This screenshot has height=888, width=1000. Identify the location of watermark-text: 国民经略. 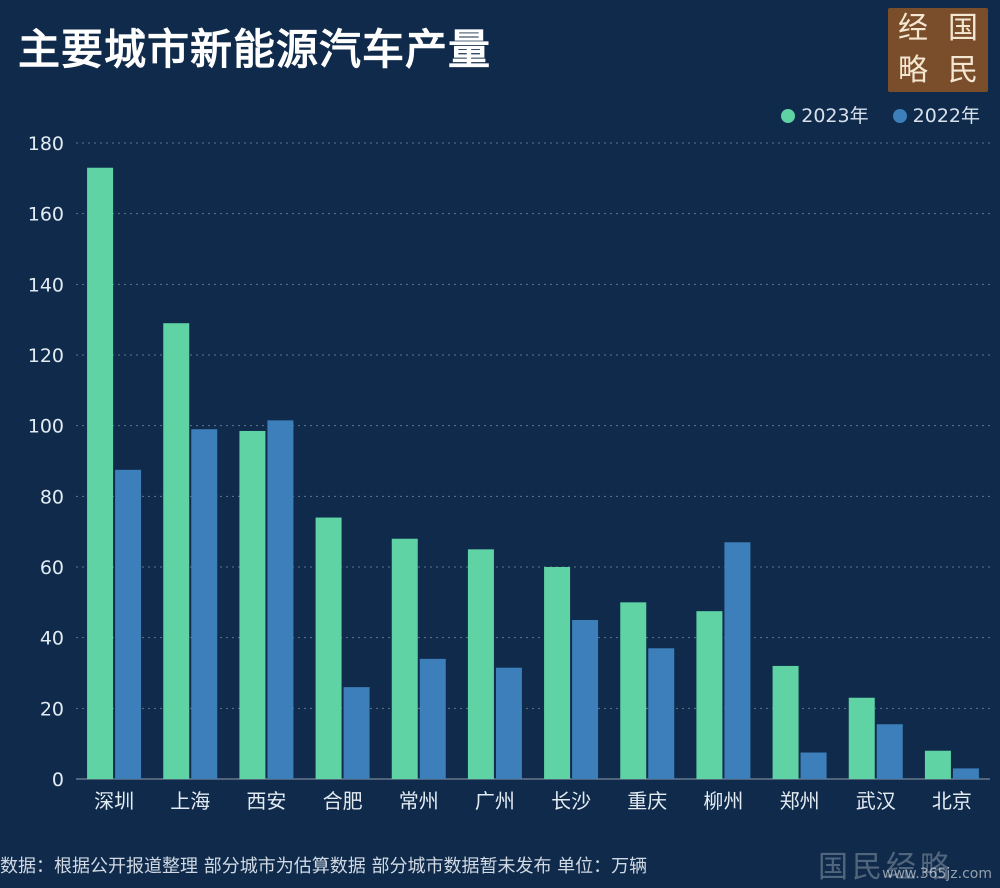
(886, 867).